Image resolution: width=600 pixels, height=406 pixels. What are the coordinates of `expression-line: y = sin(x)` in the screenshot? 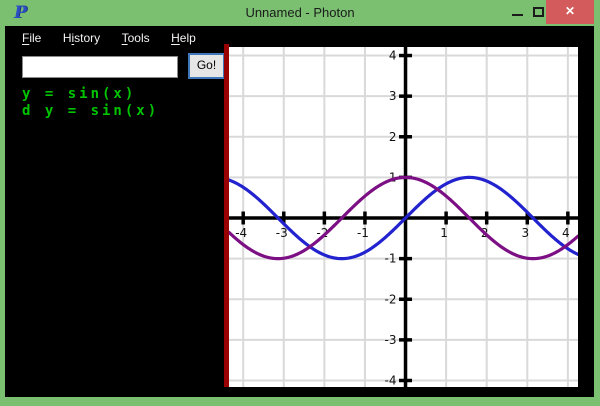 It's located at (79, 94).